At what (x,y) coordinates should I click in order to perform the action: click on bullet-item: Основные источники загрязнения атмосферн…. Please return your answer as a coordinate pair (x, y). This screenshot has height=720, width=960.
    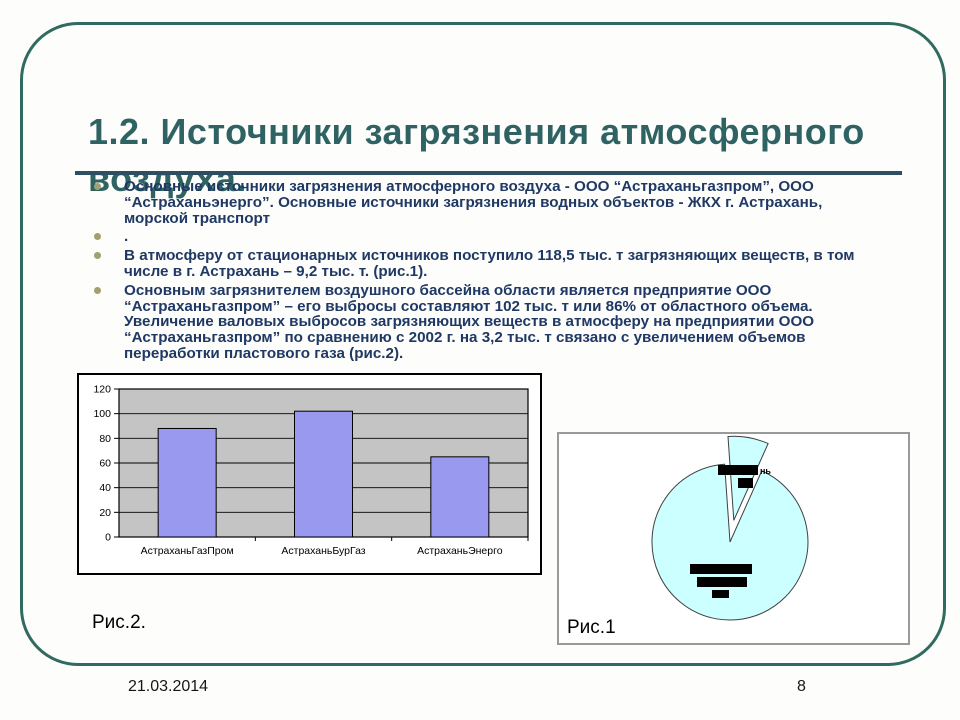
    Looking at the image, I should click on (486, 202).